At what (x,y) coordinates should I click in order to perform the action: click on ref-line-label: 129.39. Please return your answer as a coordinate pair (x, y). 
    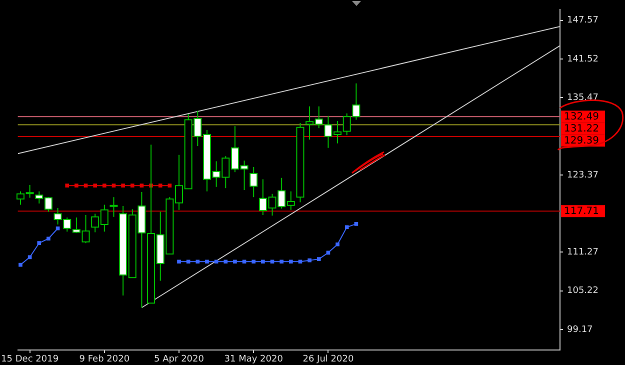
    Looking at the image, I should click on (581, 141).